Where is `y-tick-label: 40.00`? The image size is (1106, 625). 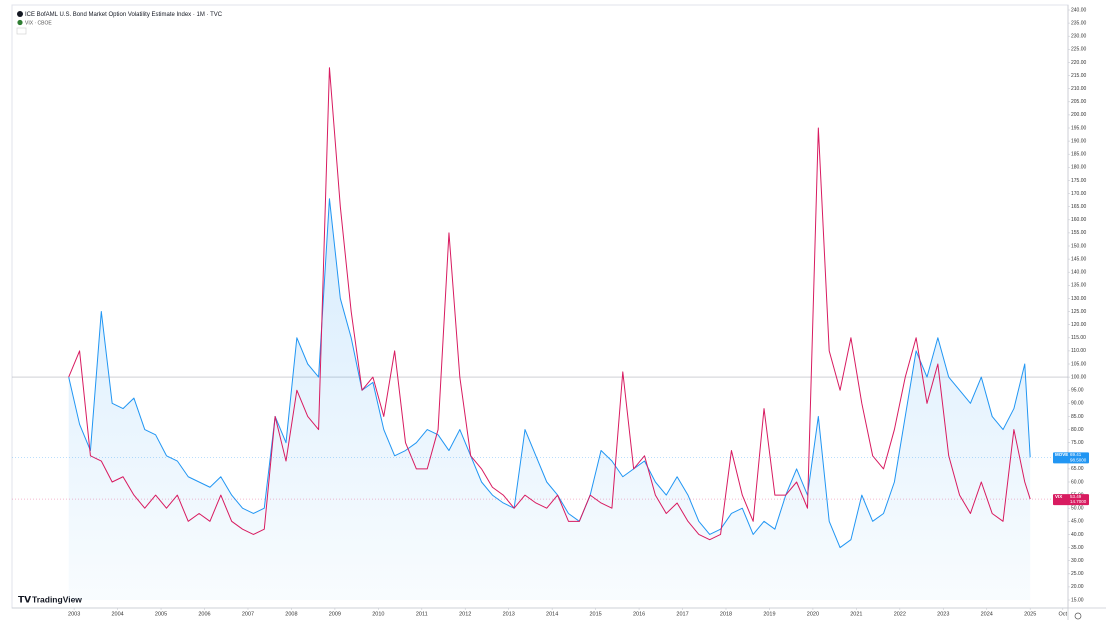 y-tick-label: 40.00 is located at coordinates (1077, 535).